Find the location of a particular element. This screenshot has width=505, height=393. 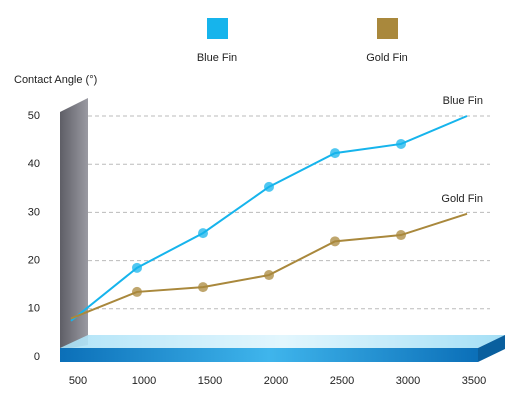

x-tick-label: 2000 is located at coordinates (276, 381).